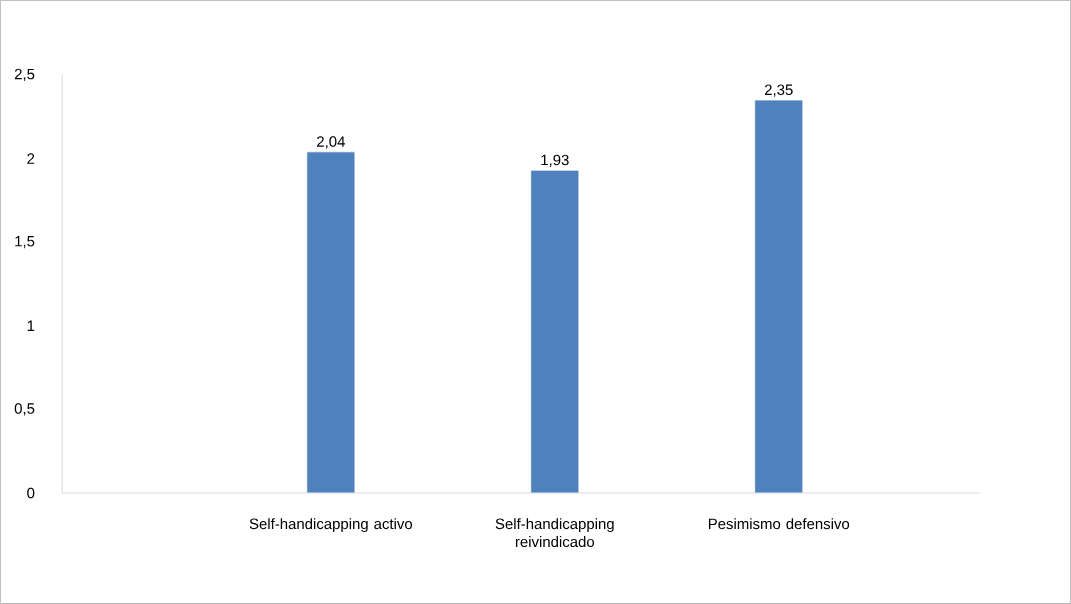 This screenshot has width=1071, height=604. I want to click on y-tick-label: 0,5, so click(24, 409).